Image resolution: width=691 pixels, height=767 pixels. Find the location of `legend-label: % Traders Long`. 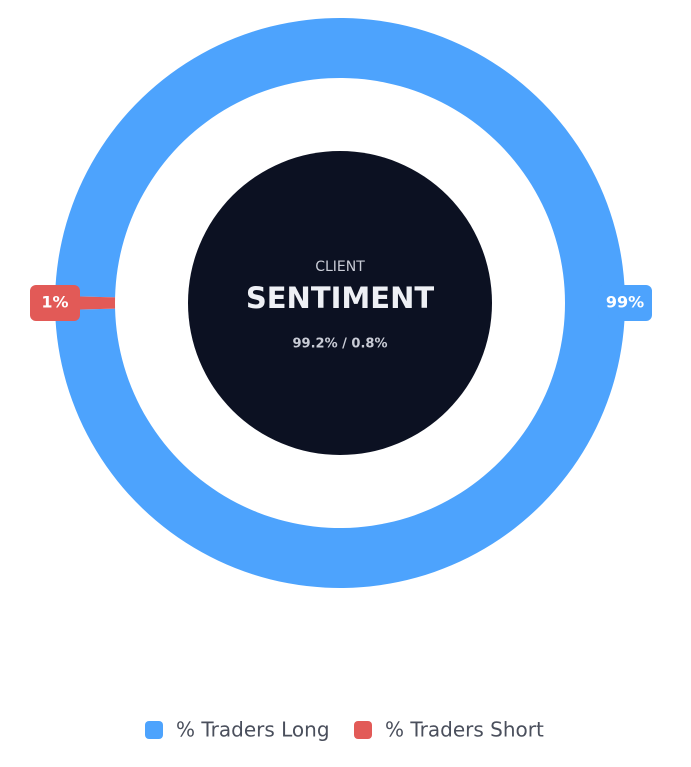

legend-label: % Traders Long is located at coordinates (253, 730).